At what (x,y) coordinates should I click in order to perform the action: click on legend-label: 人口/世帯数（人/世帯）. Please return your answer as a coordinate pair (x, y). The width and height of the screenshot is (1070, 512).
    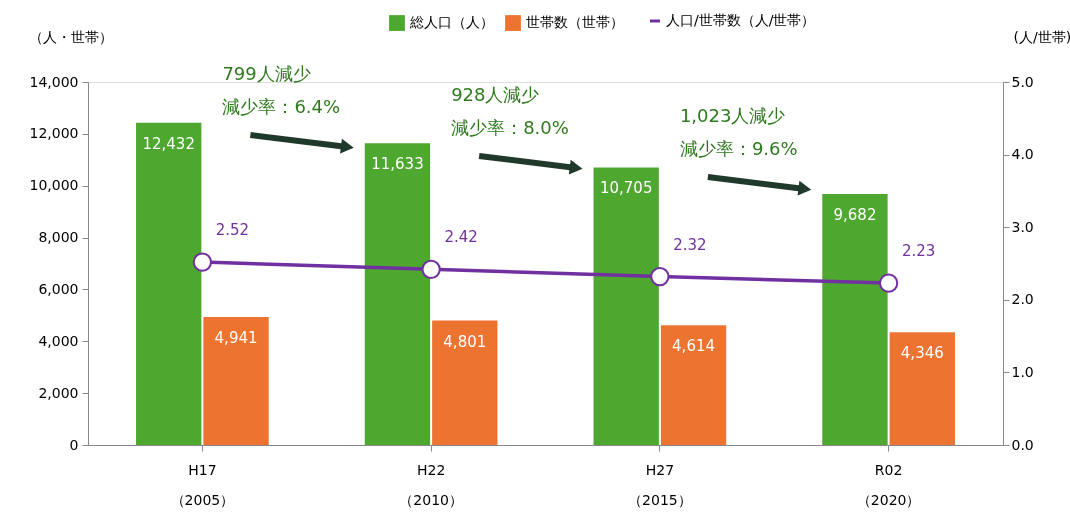
    Looking at the image, I should click on (741, 20).